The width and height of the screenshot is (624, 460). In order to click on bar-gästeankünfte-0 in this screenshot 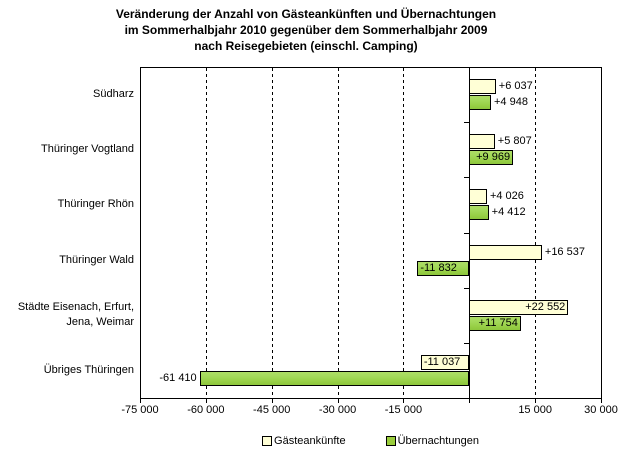, I will do `click(482, 86)`.